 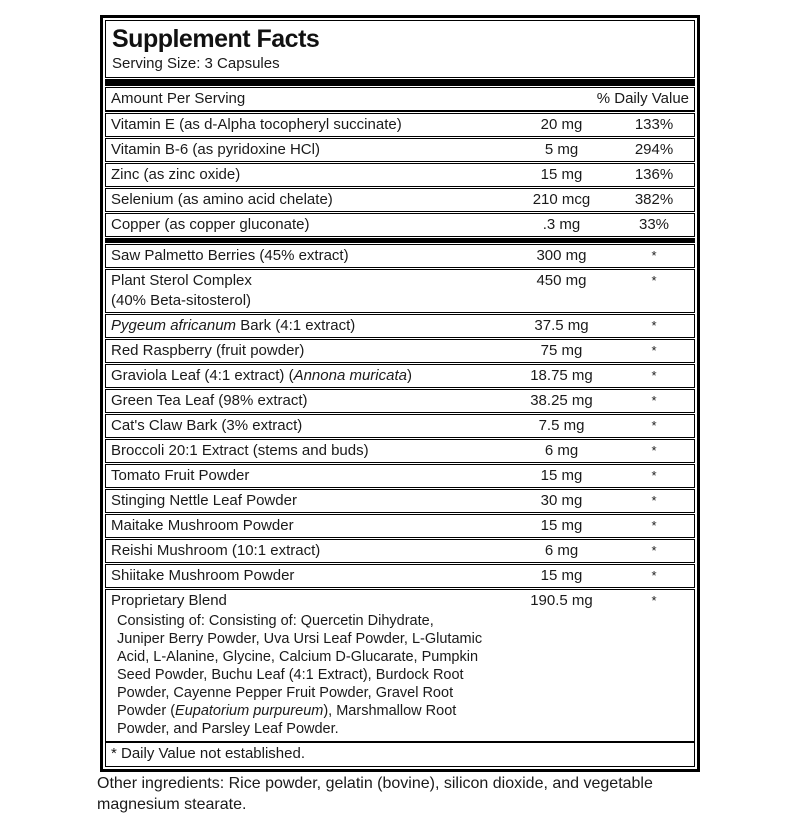 What do you see at coordinates (208, 350) in the screenshot?
I see `ingredient-name: Red Raspberry (fruit powder)` at bounding box center [208, 350].